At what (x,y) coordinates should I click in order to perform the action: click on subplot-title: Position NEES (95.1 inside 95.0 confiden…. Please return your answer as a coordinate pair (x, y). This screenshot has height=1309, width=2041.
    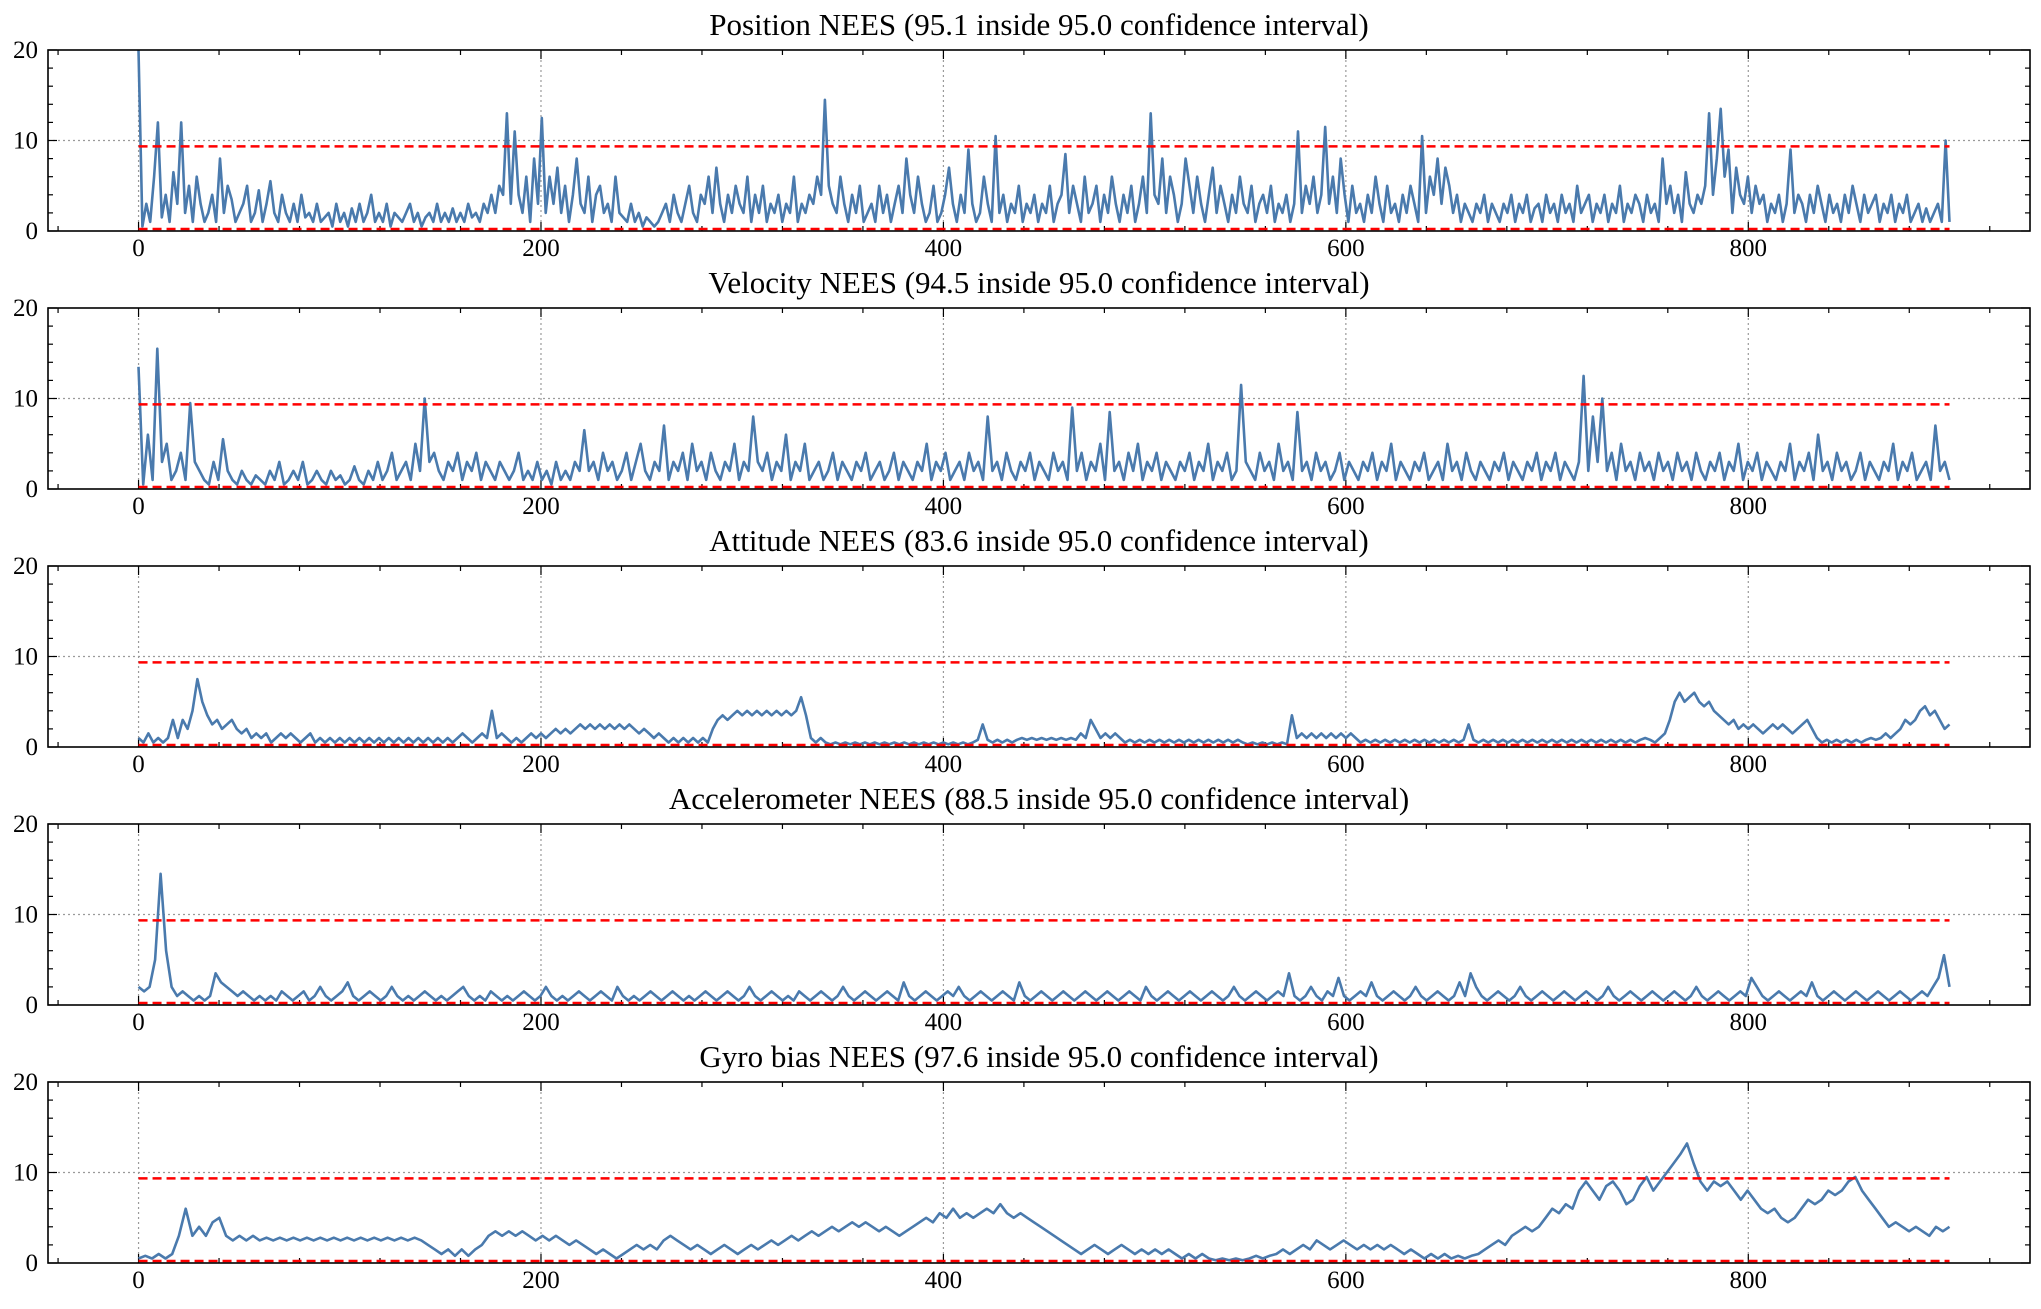
    Looking at the image, I should click on (1039, 24).